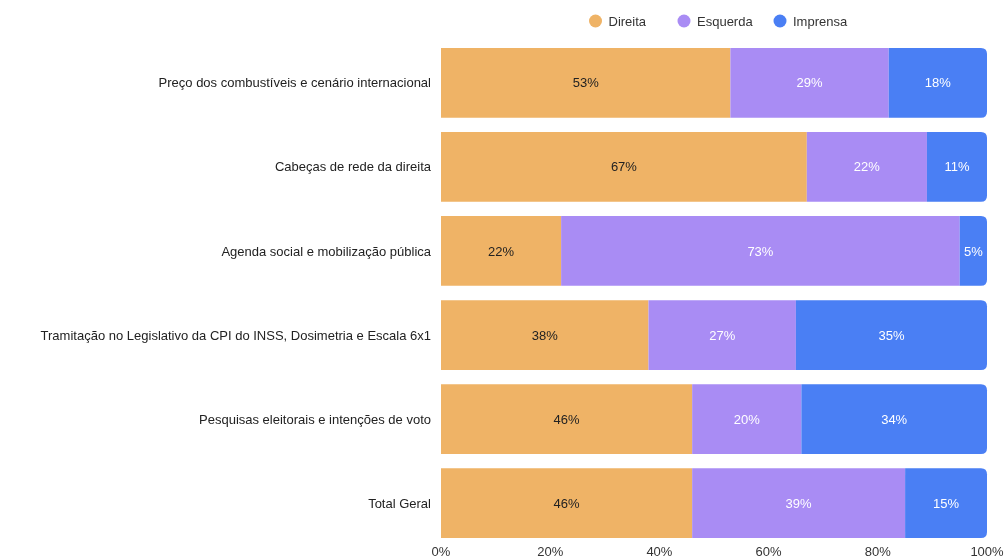 The image size is (1005, 559). I want to click on x-tick-label: 80%, so click(878, 551).